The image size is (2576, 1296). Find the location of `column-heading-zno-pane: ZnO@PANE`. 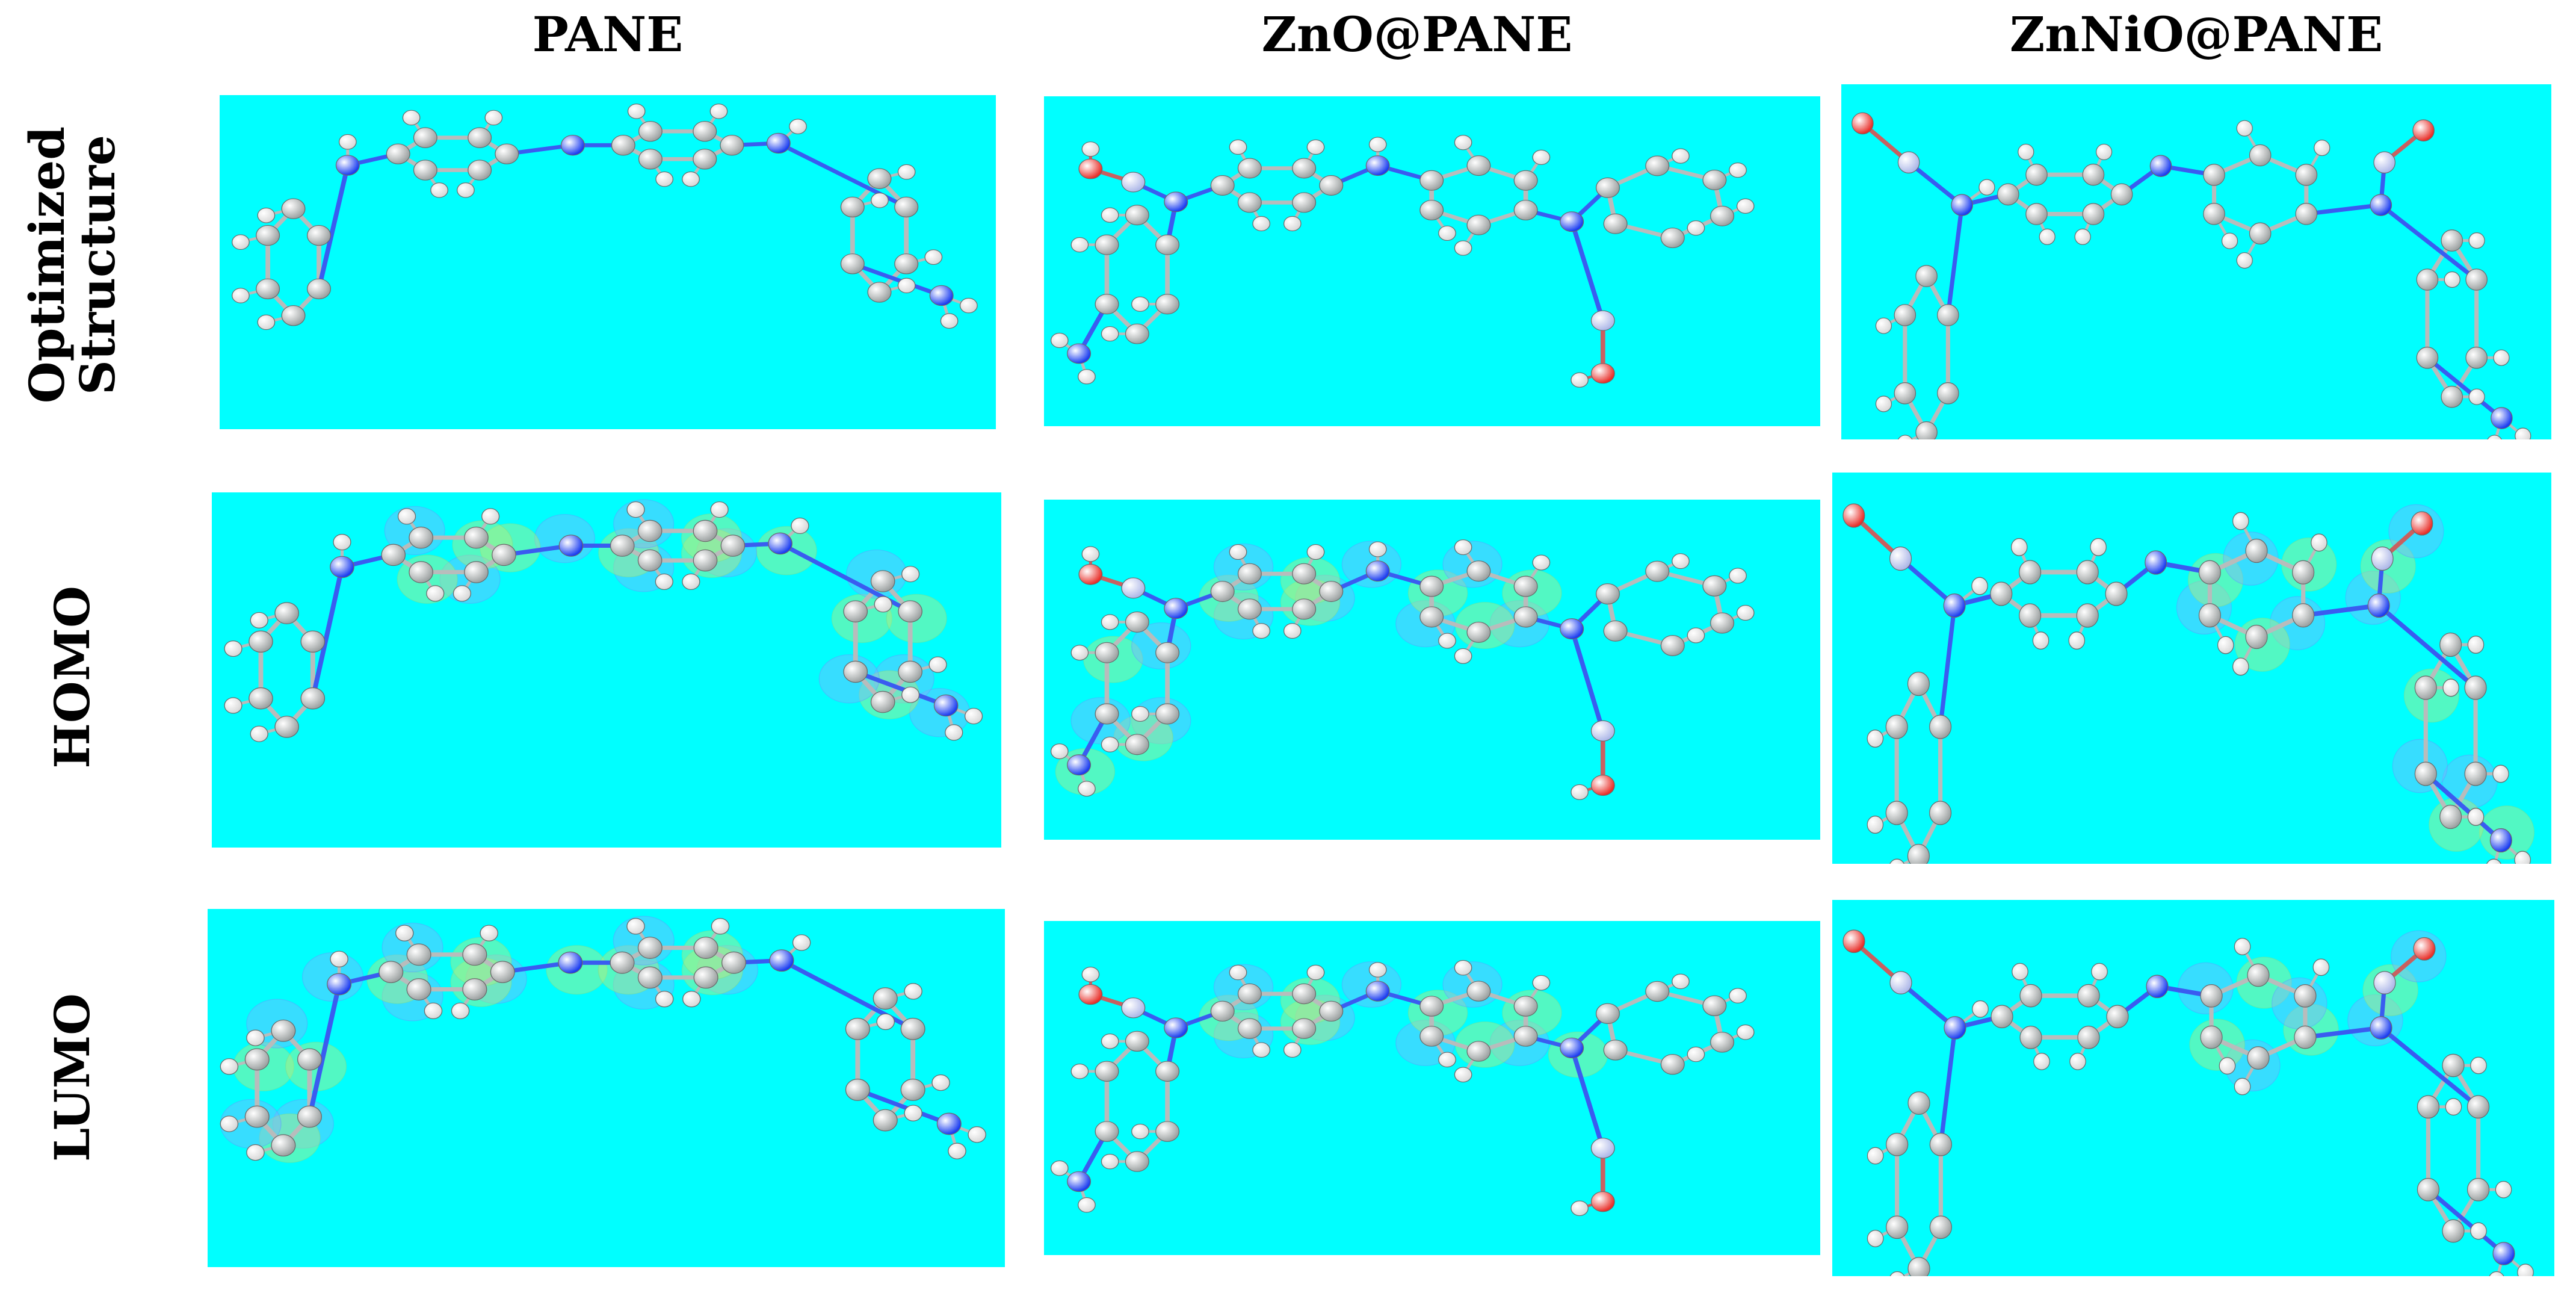

column-heading-zno-pane: ZnO@PANE is located at coordinates (1417, 34).